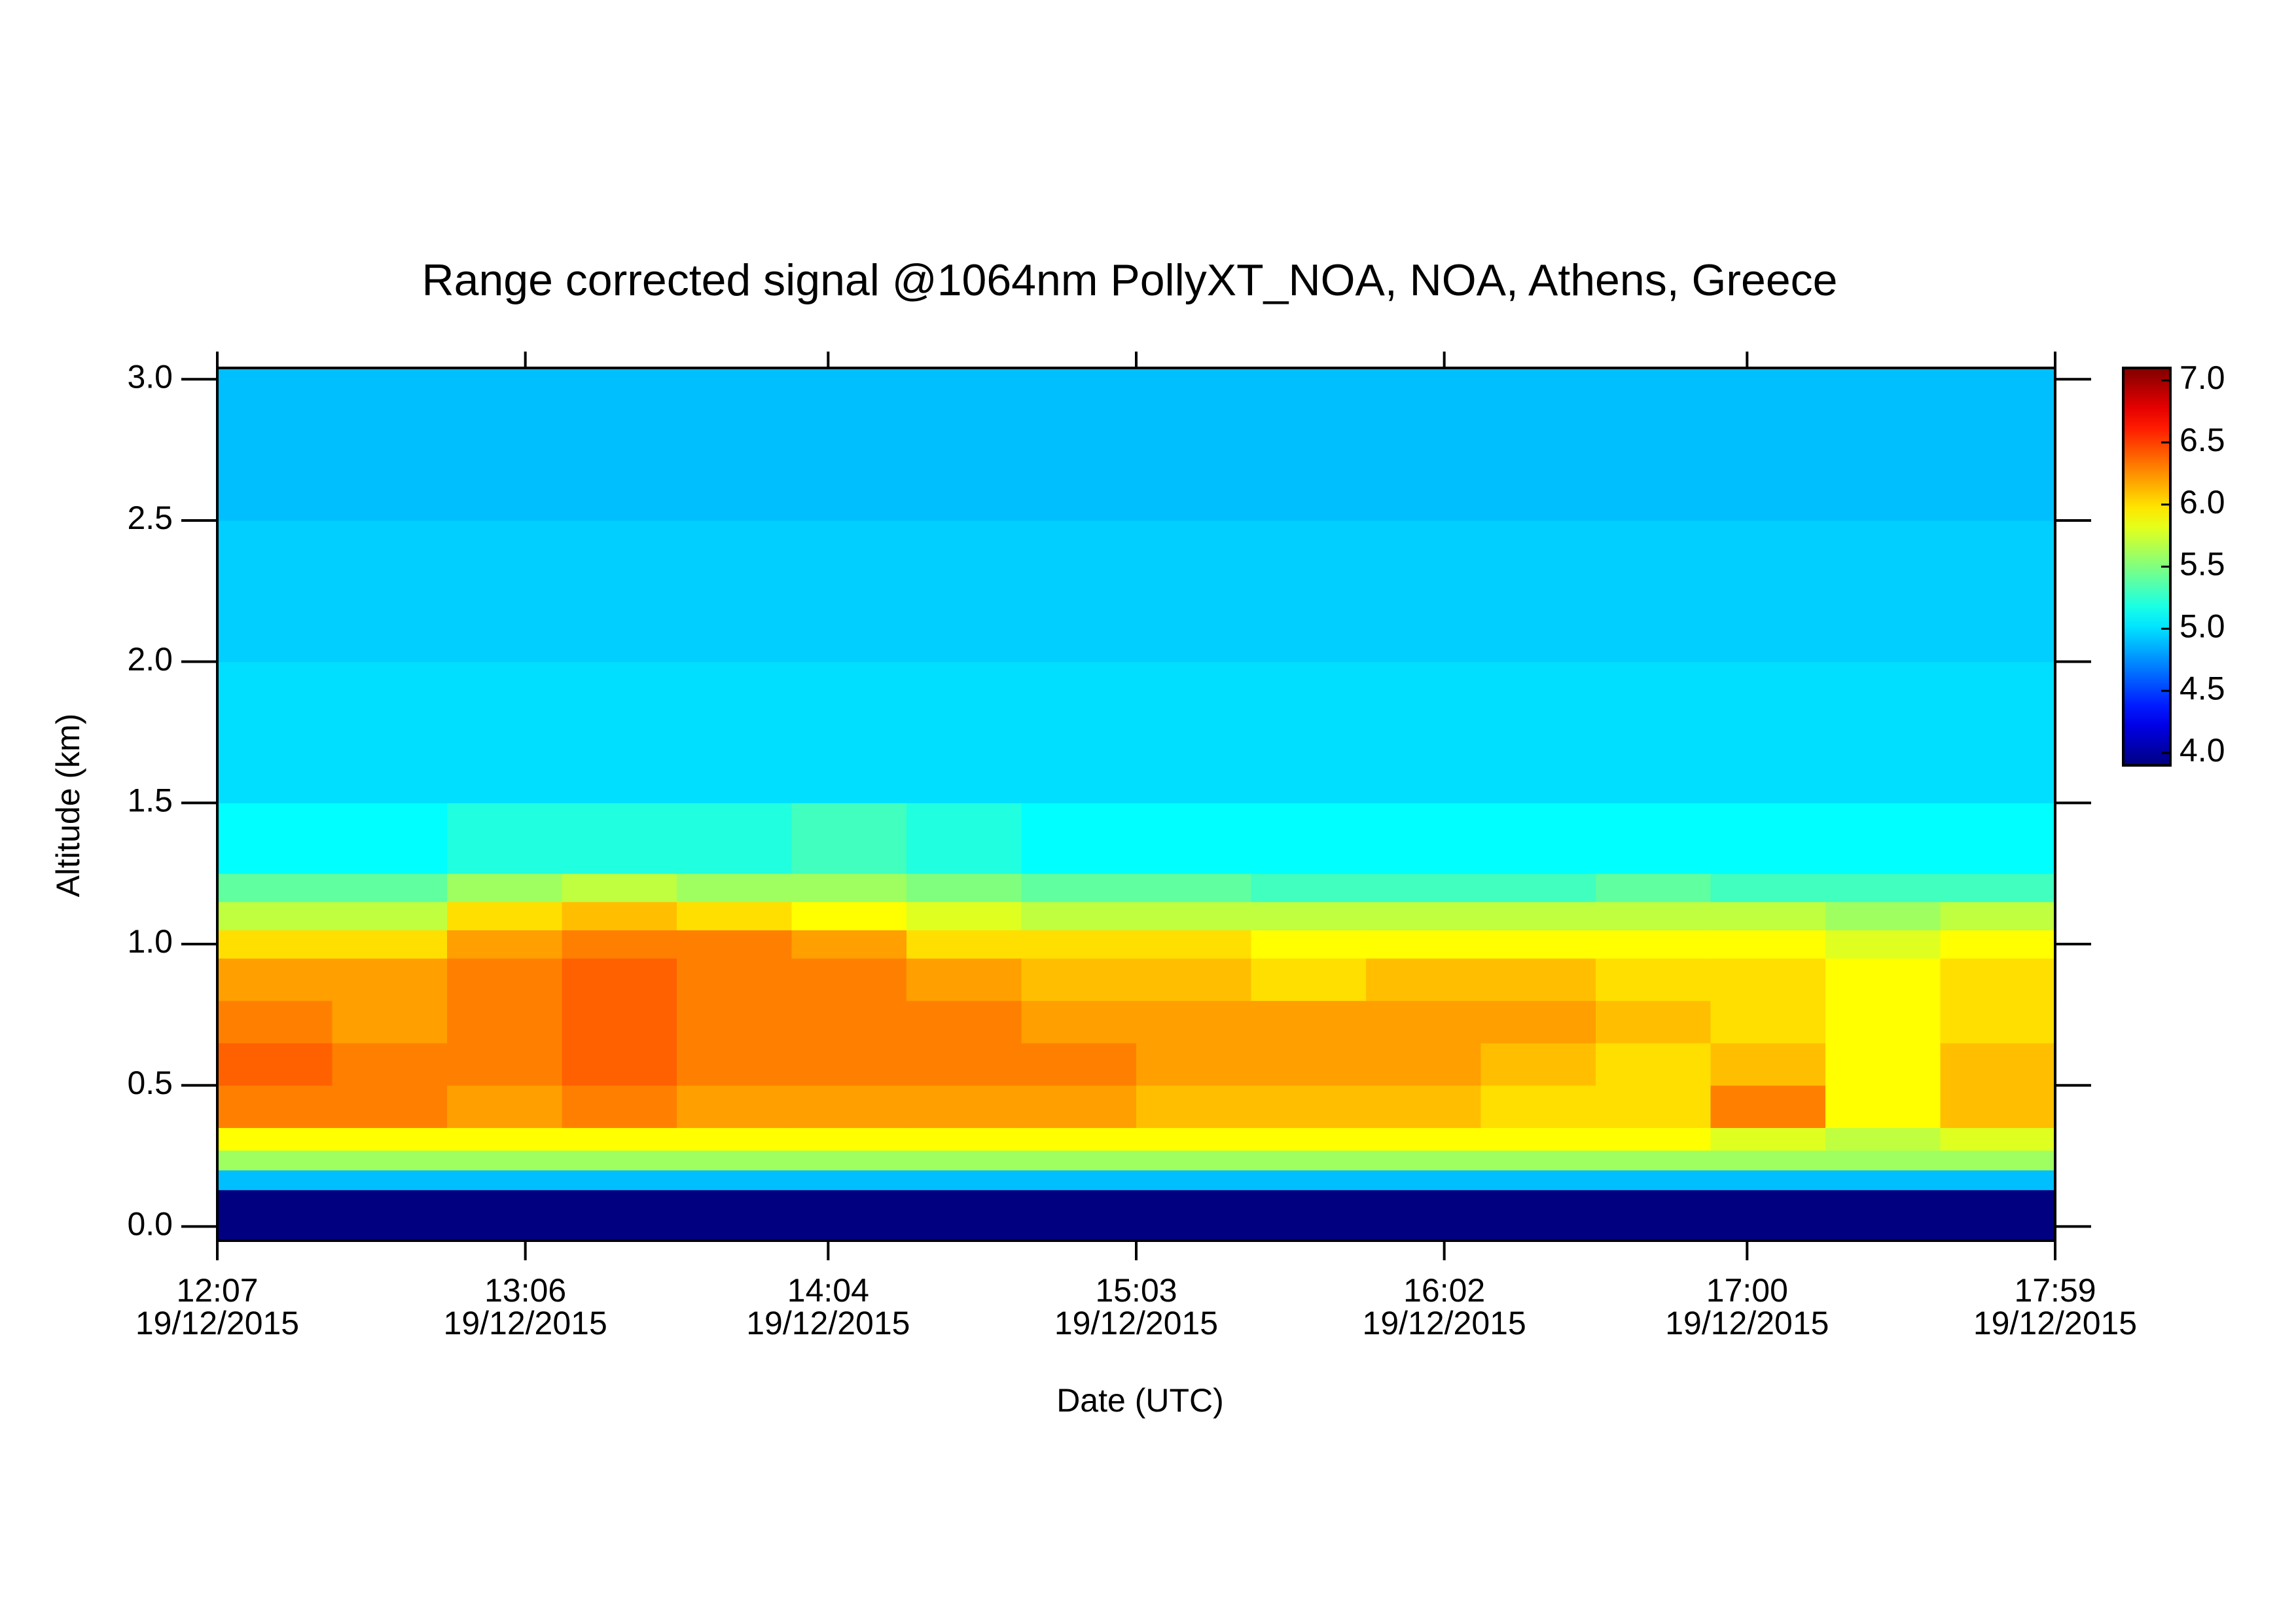  Describe the element at coordinates (150, 659) in the screenshot. I see `y-tick-label: 2.0` at that location.